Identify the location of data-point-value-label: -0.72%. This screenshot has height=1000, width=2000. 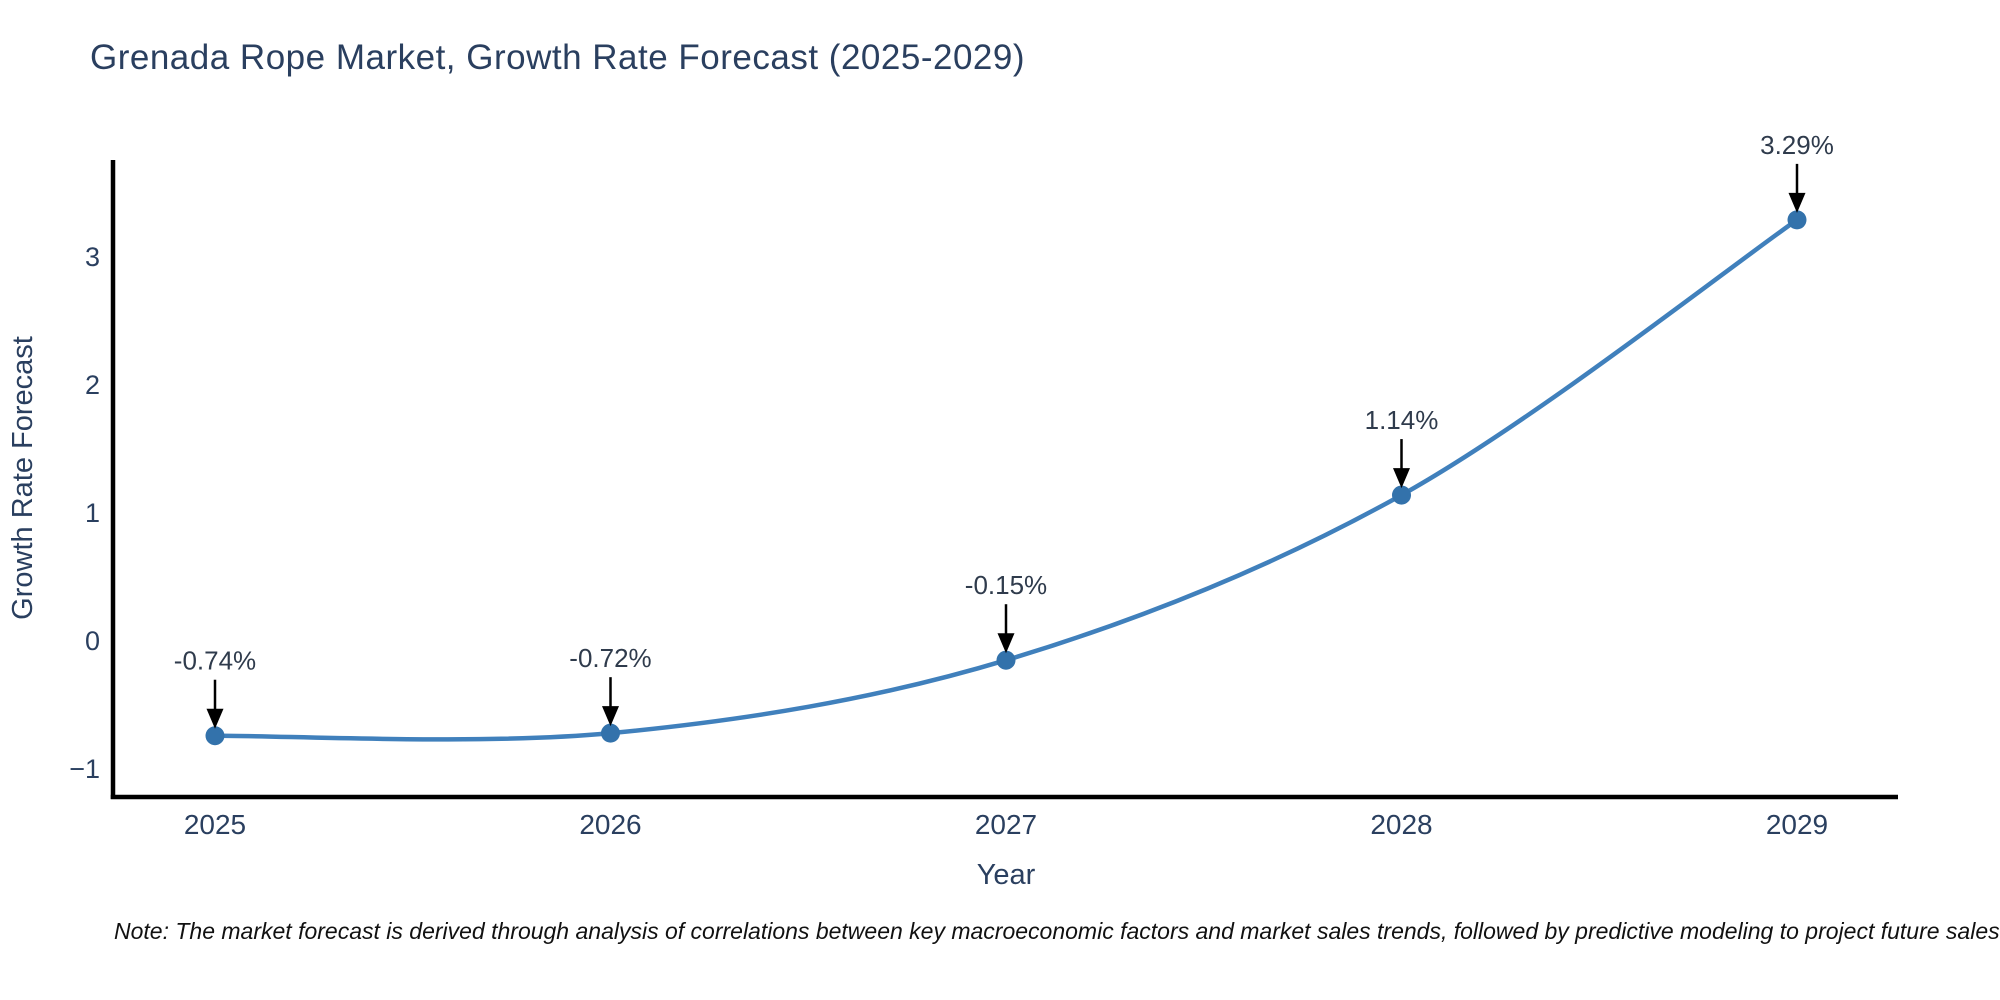
(610, 658).